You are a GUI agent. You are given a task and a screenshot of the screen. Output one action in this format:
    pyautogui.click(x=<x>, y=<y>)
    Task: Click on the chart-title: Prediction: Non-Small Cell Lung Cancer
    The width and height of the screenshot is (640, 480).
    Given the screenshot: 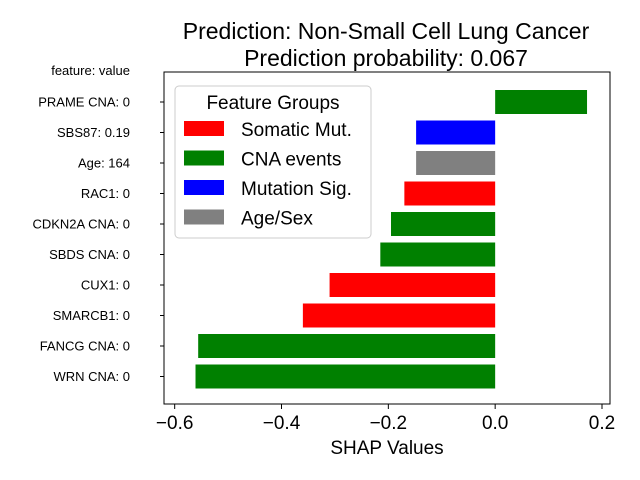 What is the action you would take?
    pyautogui.click(x=386, y=31)
    